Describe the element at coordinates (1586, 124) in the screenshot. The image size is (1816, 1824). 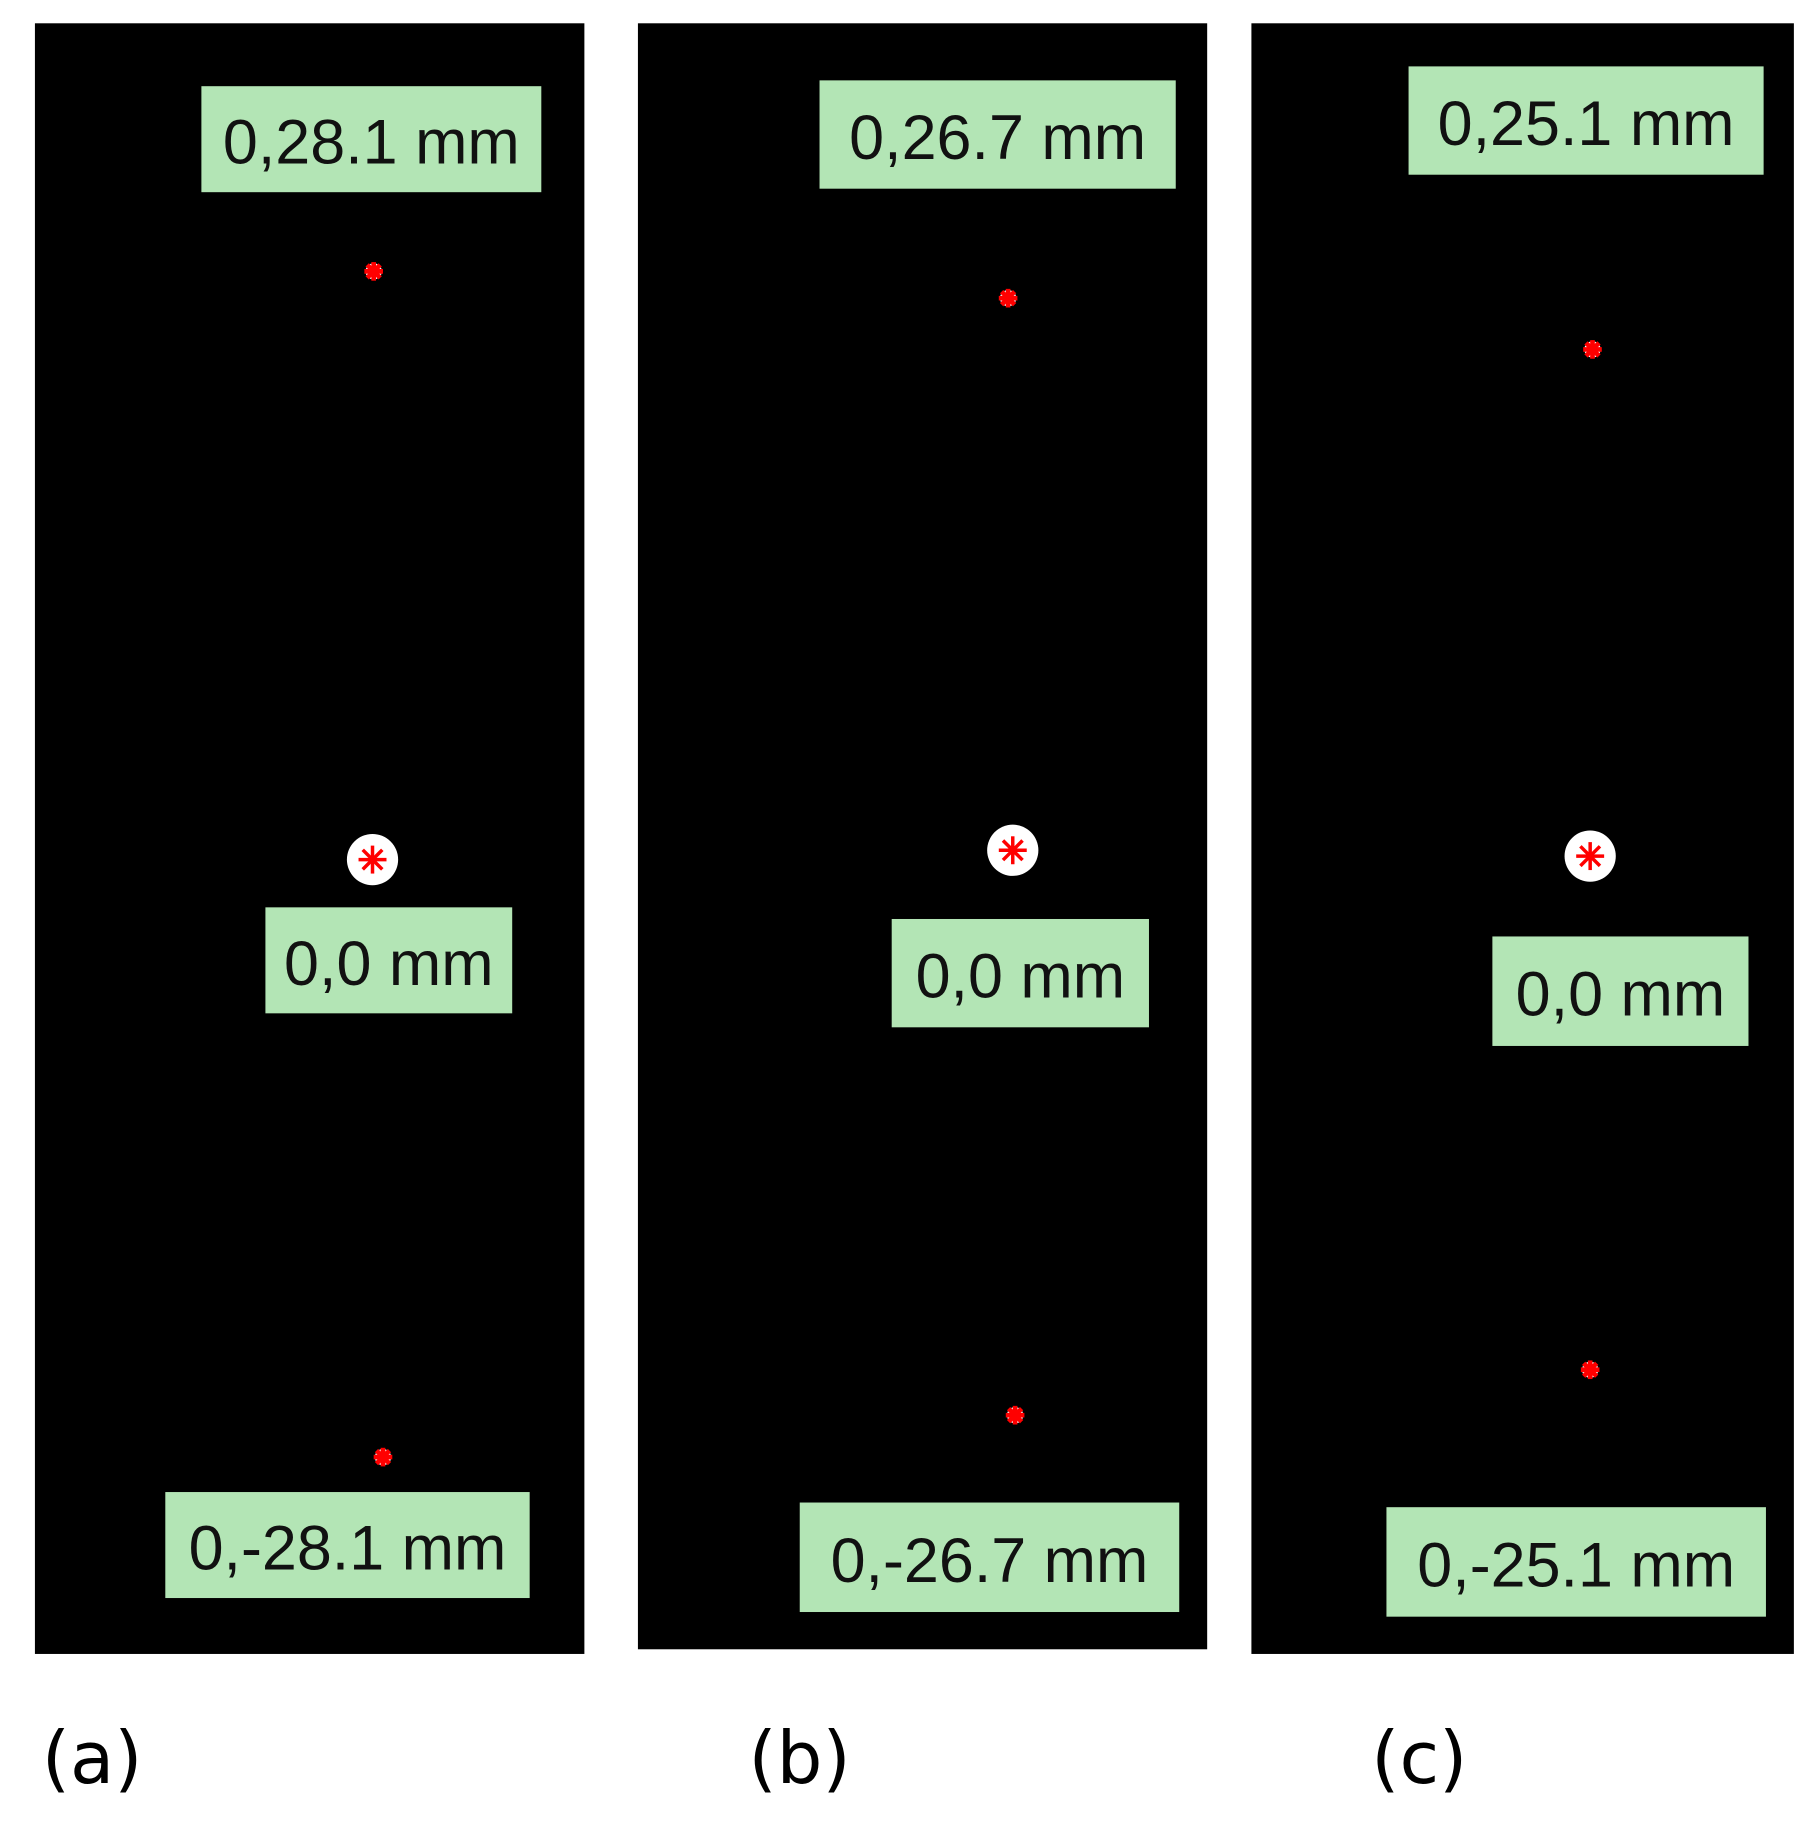
I see `position-label: 0,25.1 mm` at that location.